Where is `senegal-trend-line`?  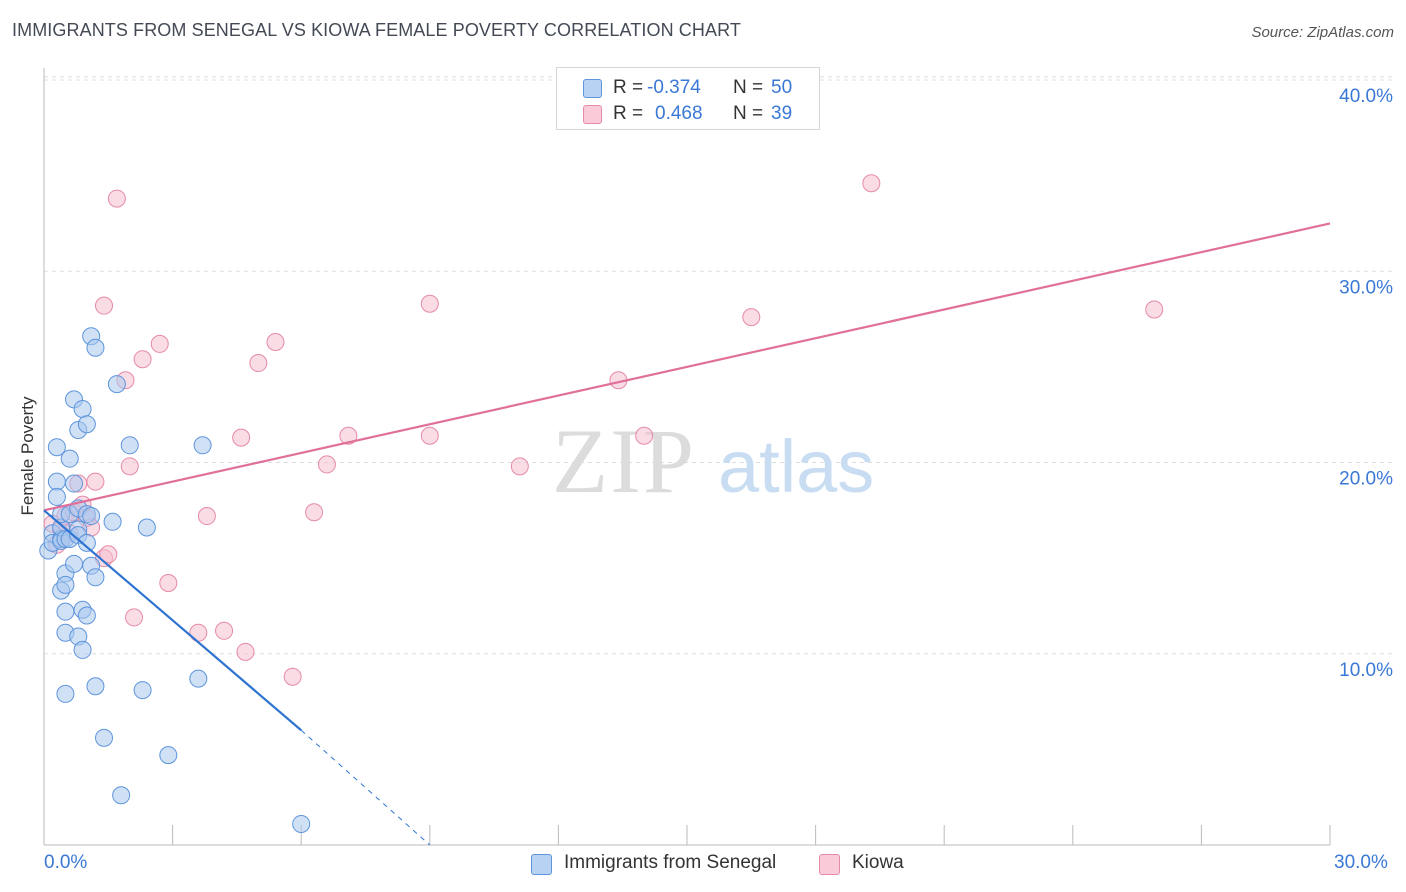 senegal-trend-line is located at coordinates (172, 620).